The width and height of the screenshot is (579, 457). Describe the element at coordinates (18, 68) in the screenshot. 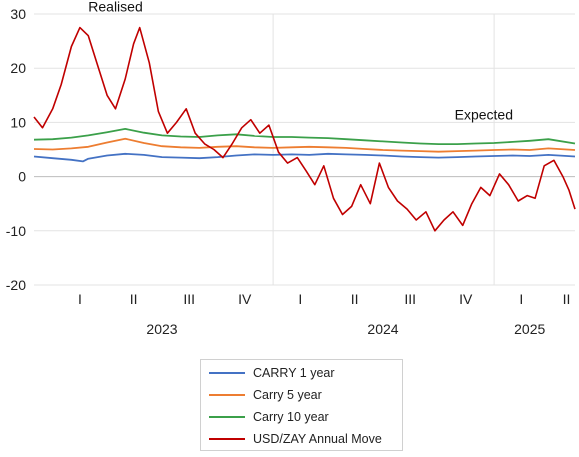

I see `y-tick-label: 20` at that location.